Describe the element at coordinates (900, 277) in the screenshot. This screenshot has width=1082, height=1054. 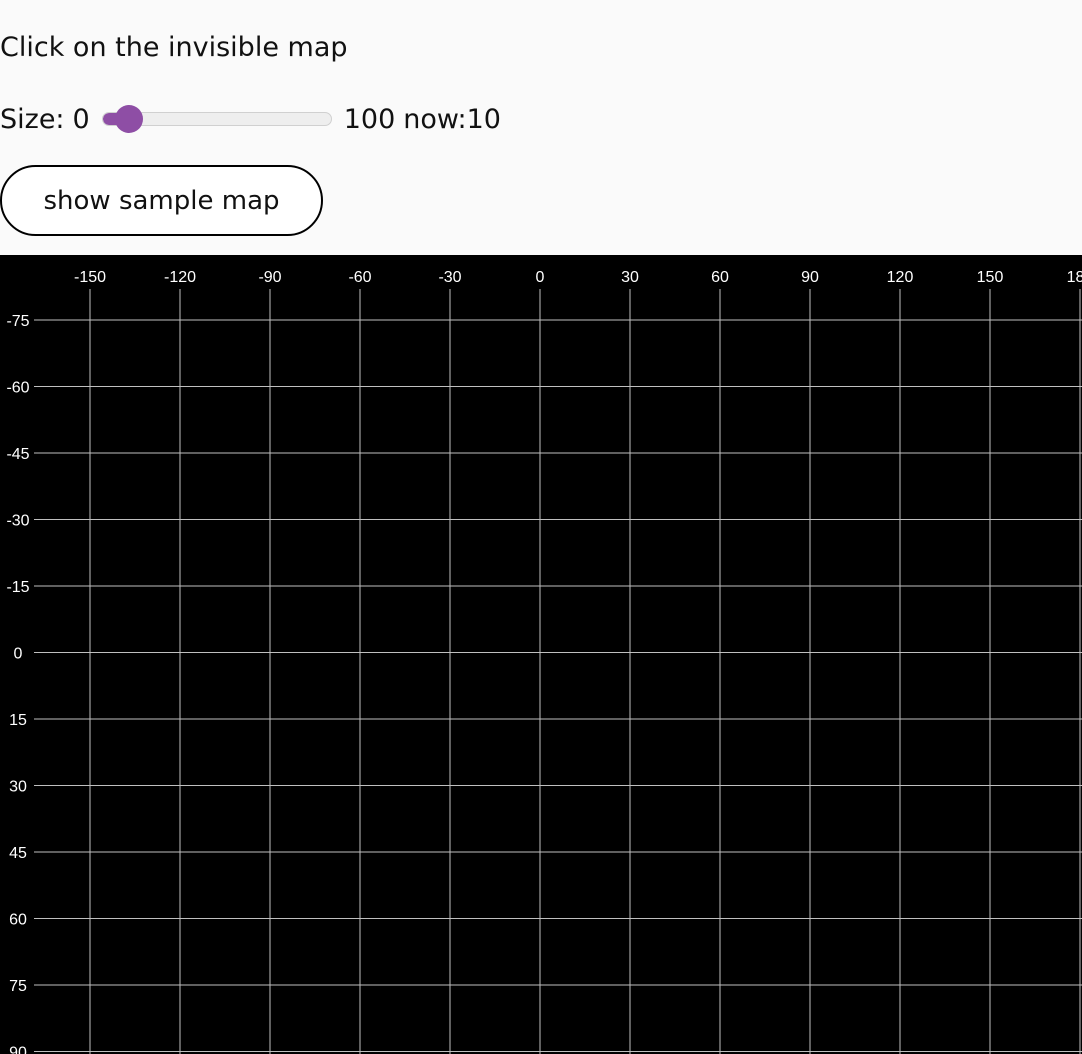
I see `x-tick-label: 120` at that location.